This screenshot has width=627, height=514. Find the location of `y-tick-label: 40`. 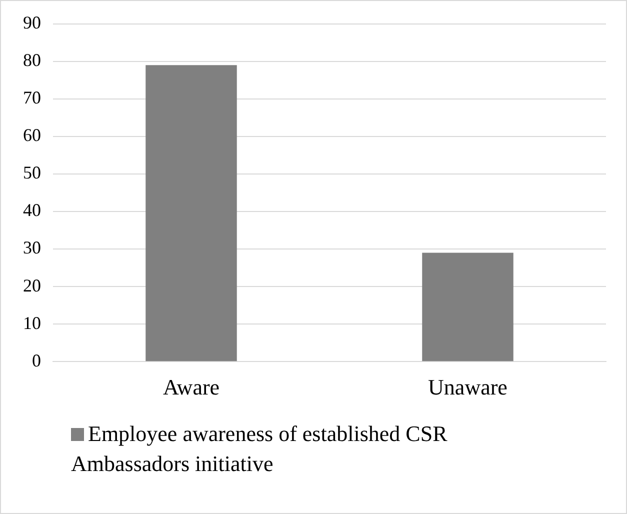

y-tick-label: 40 is located at coordinates (32, 210).